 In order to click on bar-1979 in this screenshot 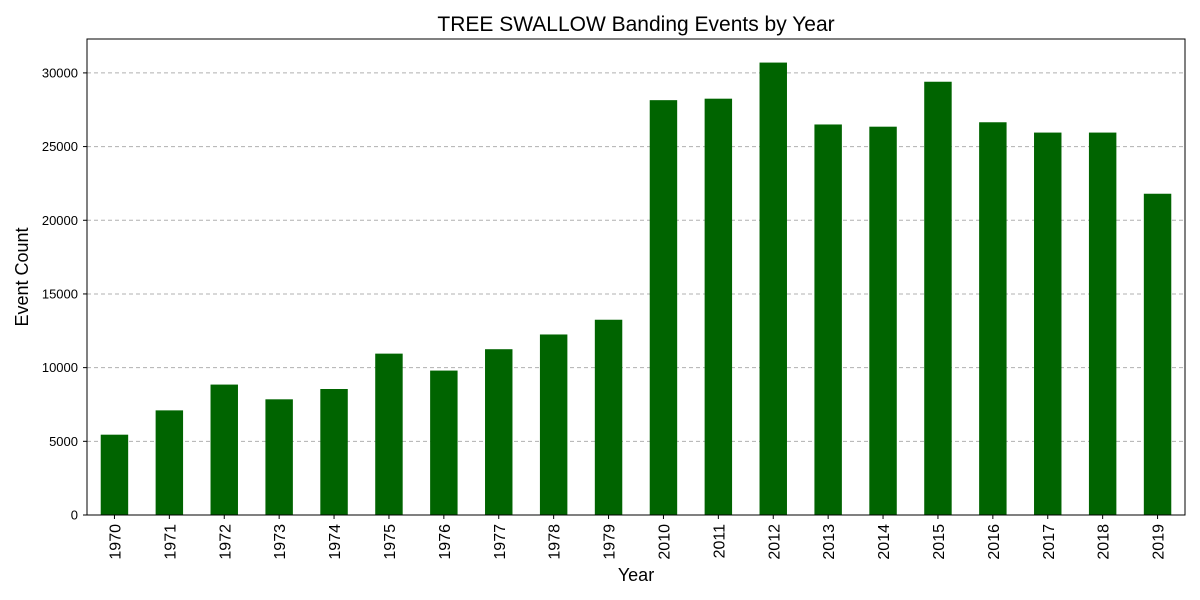, I will do `click(608, 417)`.